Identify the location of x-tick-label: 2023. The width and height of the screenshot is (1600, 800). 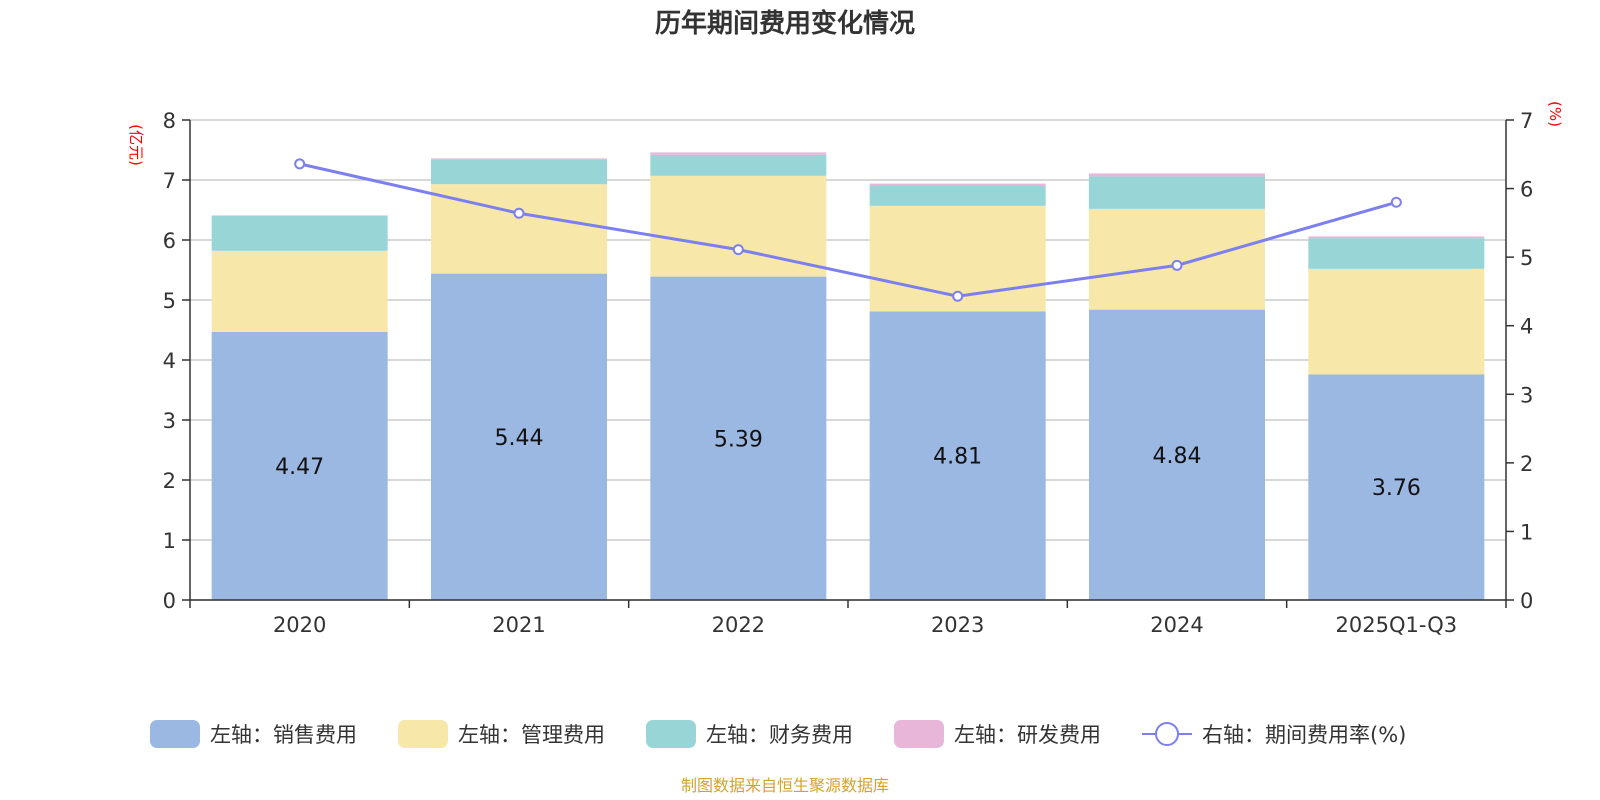
(957, 625).